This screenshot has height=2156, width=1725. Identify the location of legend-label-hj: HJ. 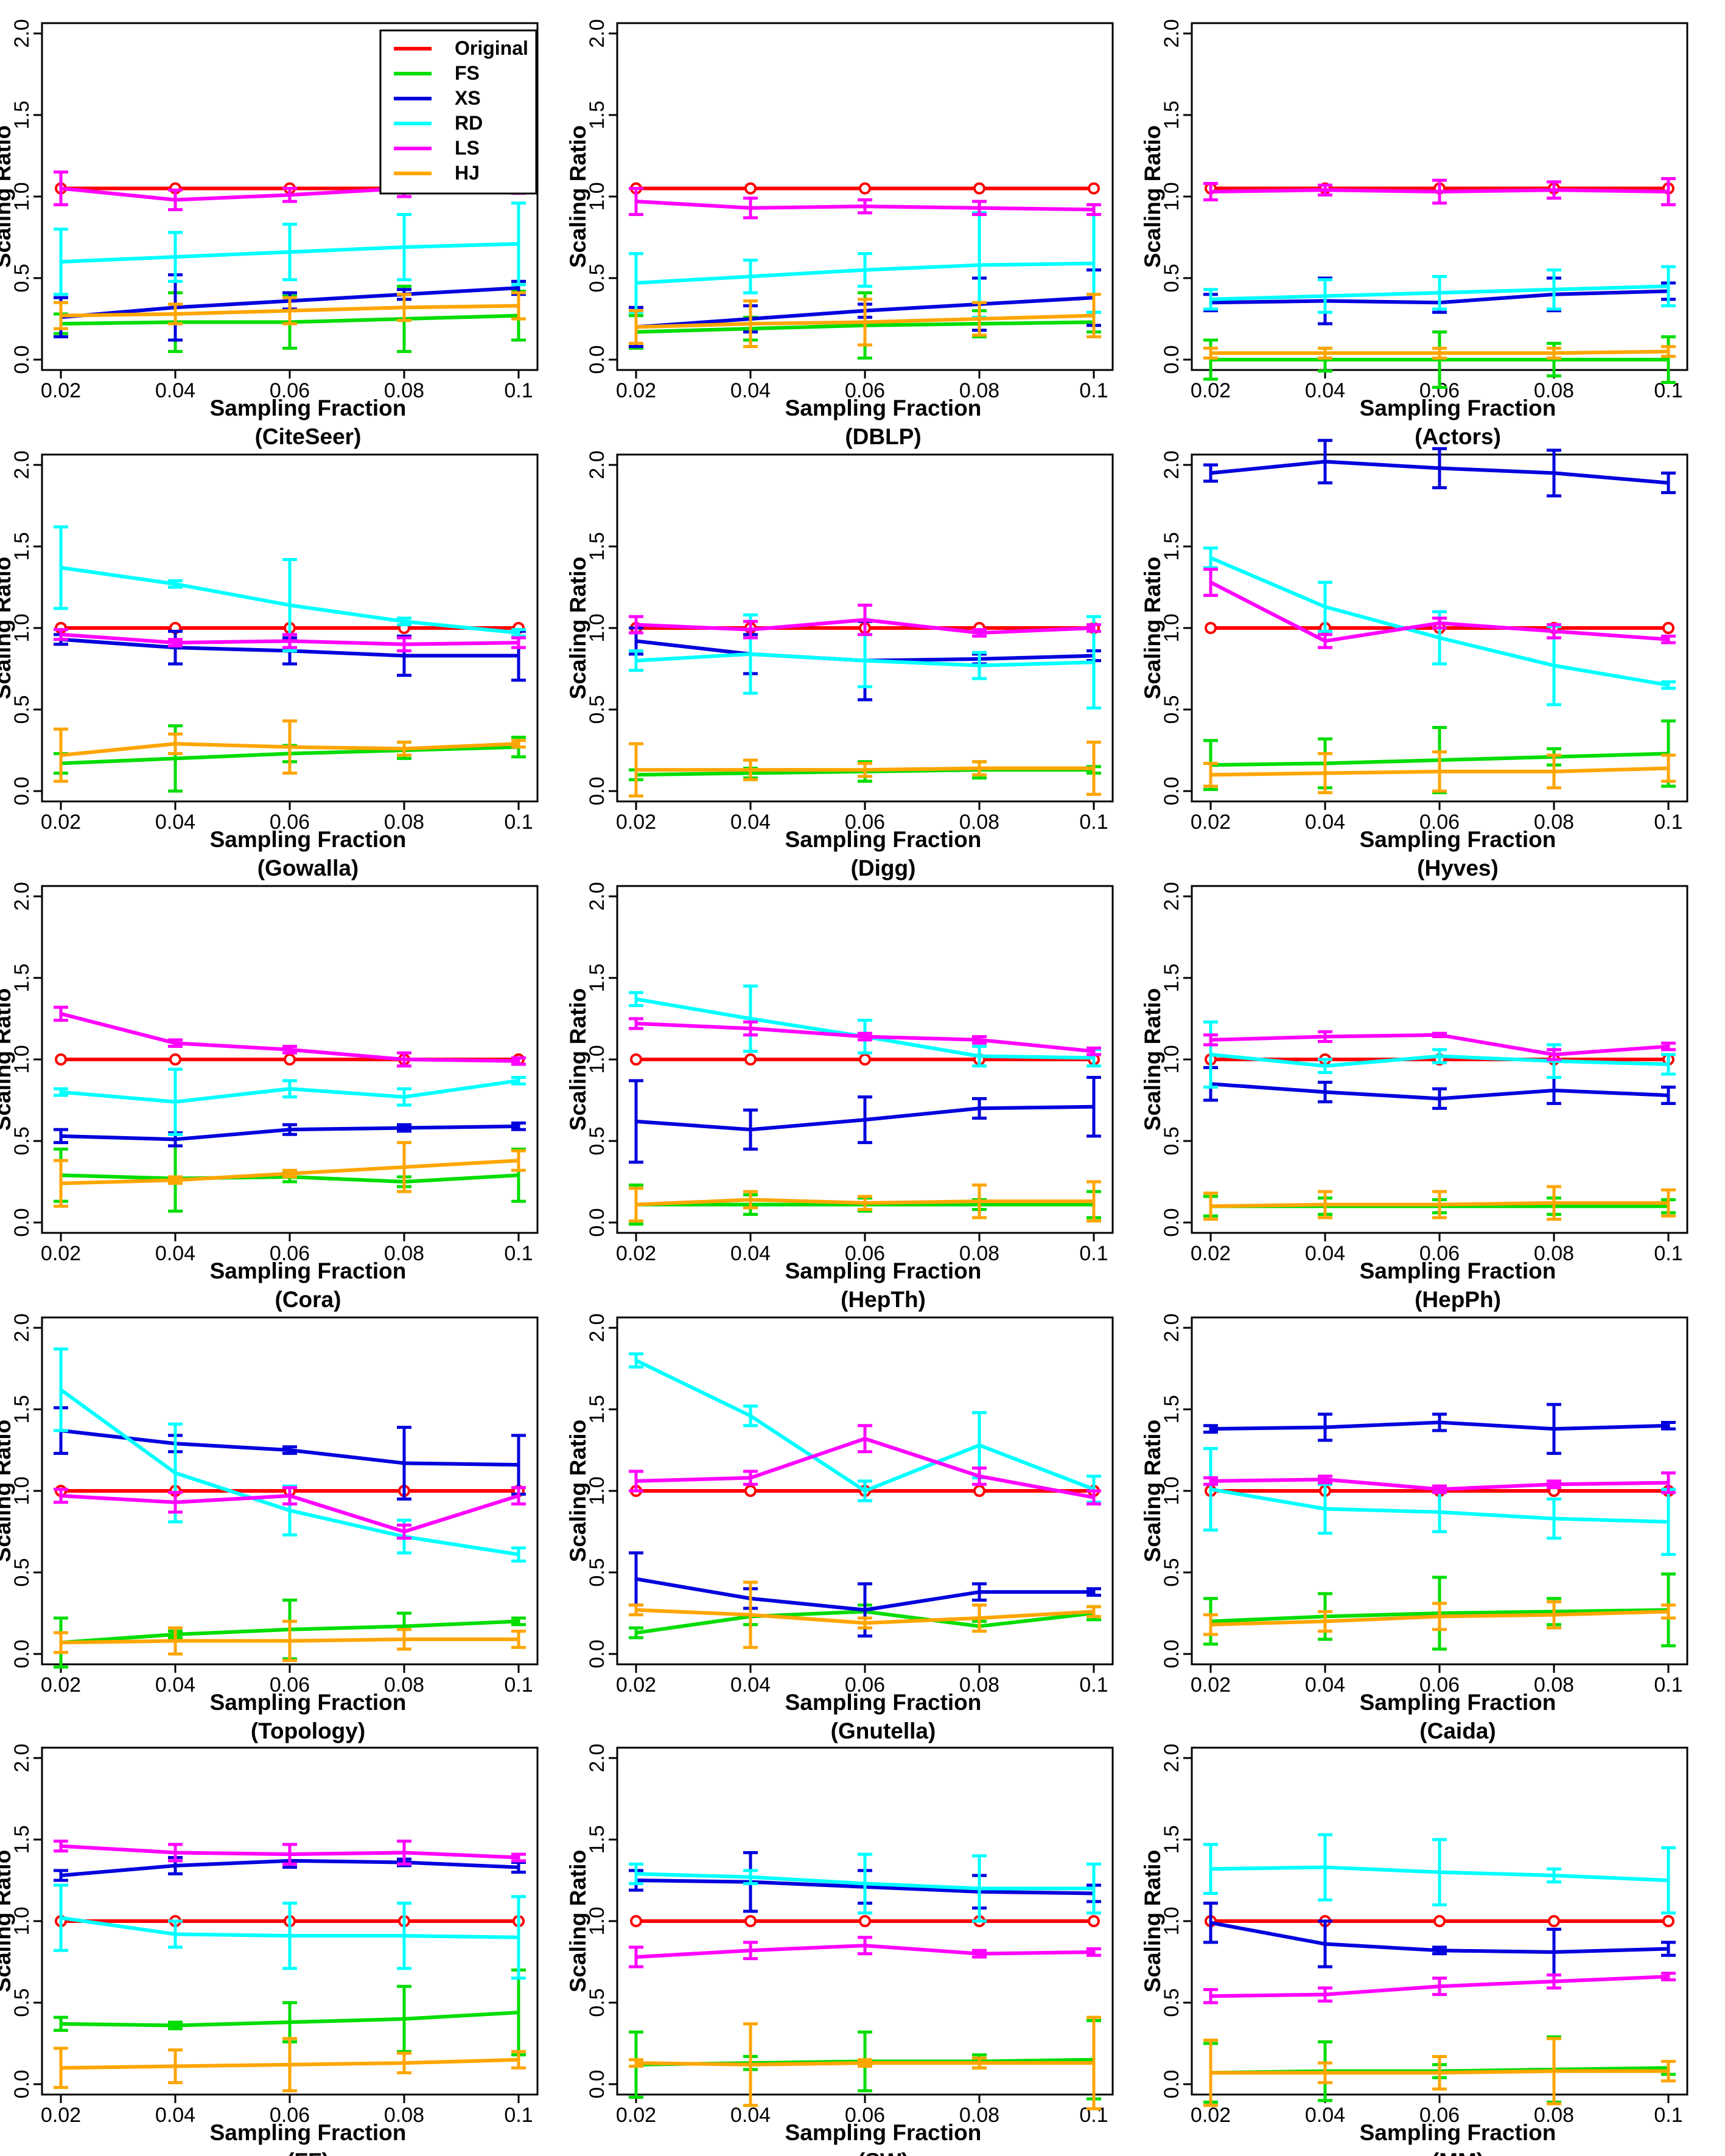
(467, 173).